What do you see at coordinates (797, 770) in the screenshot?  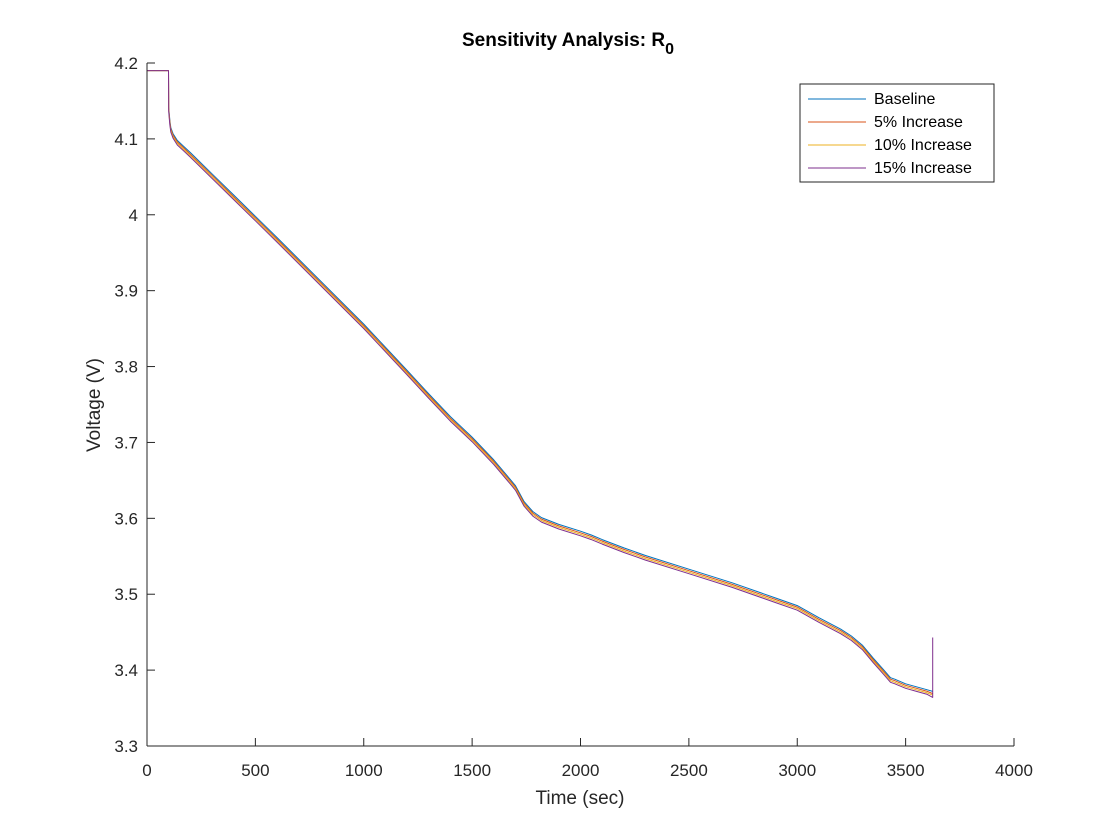 I see `x-tick-label: 3000` at bounding box center [797, 770].